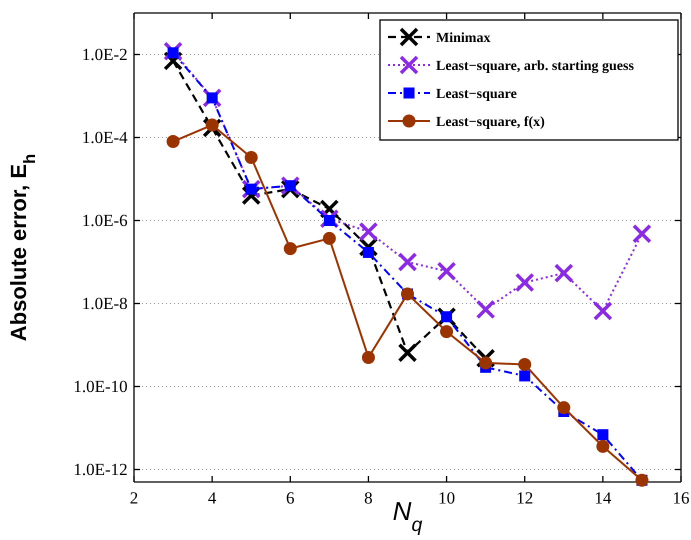 This screenshot has width=691, height=540. Describe the element at coordinates (476, 94) in the screenshot. I see `legend-label: Least−square` at that location.